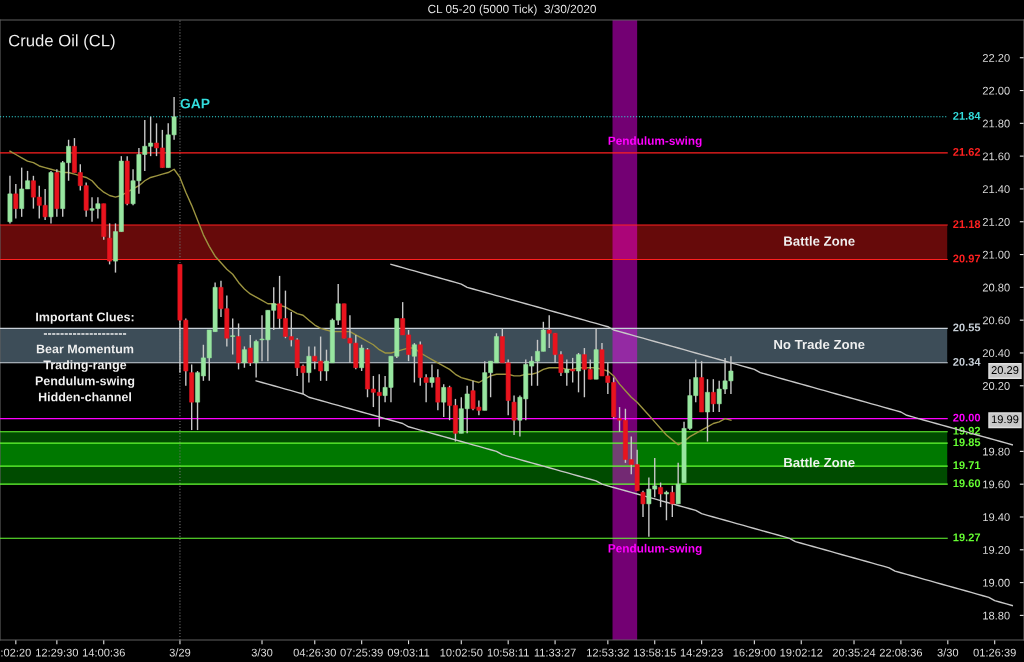 The image size is (1024, 662). What do you see at coordinates (996, 484) in the screenshot?
I see `y-tick-label: 19.60` at bounding box center [996, 484].